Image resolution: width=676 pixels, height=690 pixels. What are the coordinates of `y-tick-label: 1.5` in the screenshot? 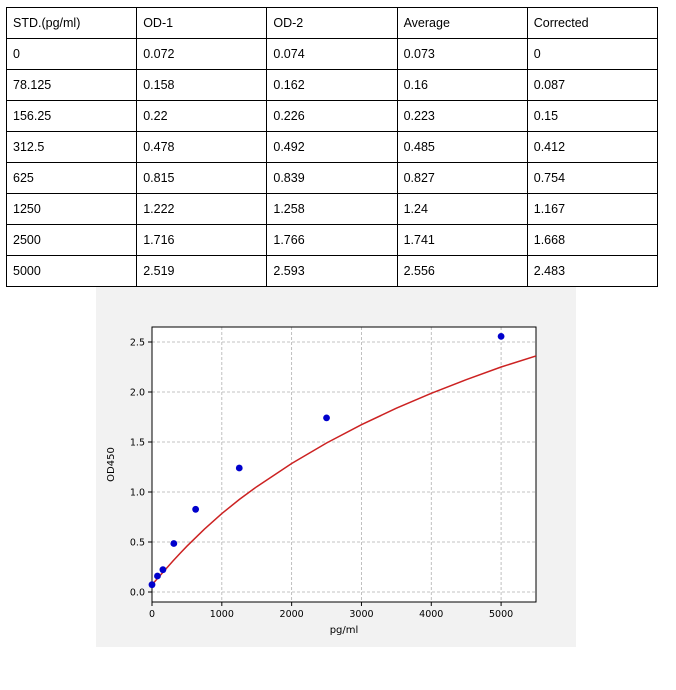 It's located at (137, 443).